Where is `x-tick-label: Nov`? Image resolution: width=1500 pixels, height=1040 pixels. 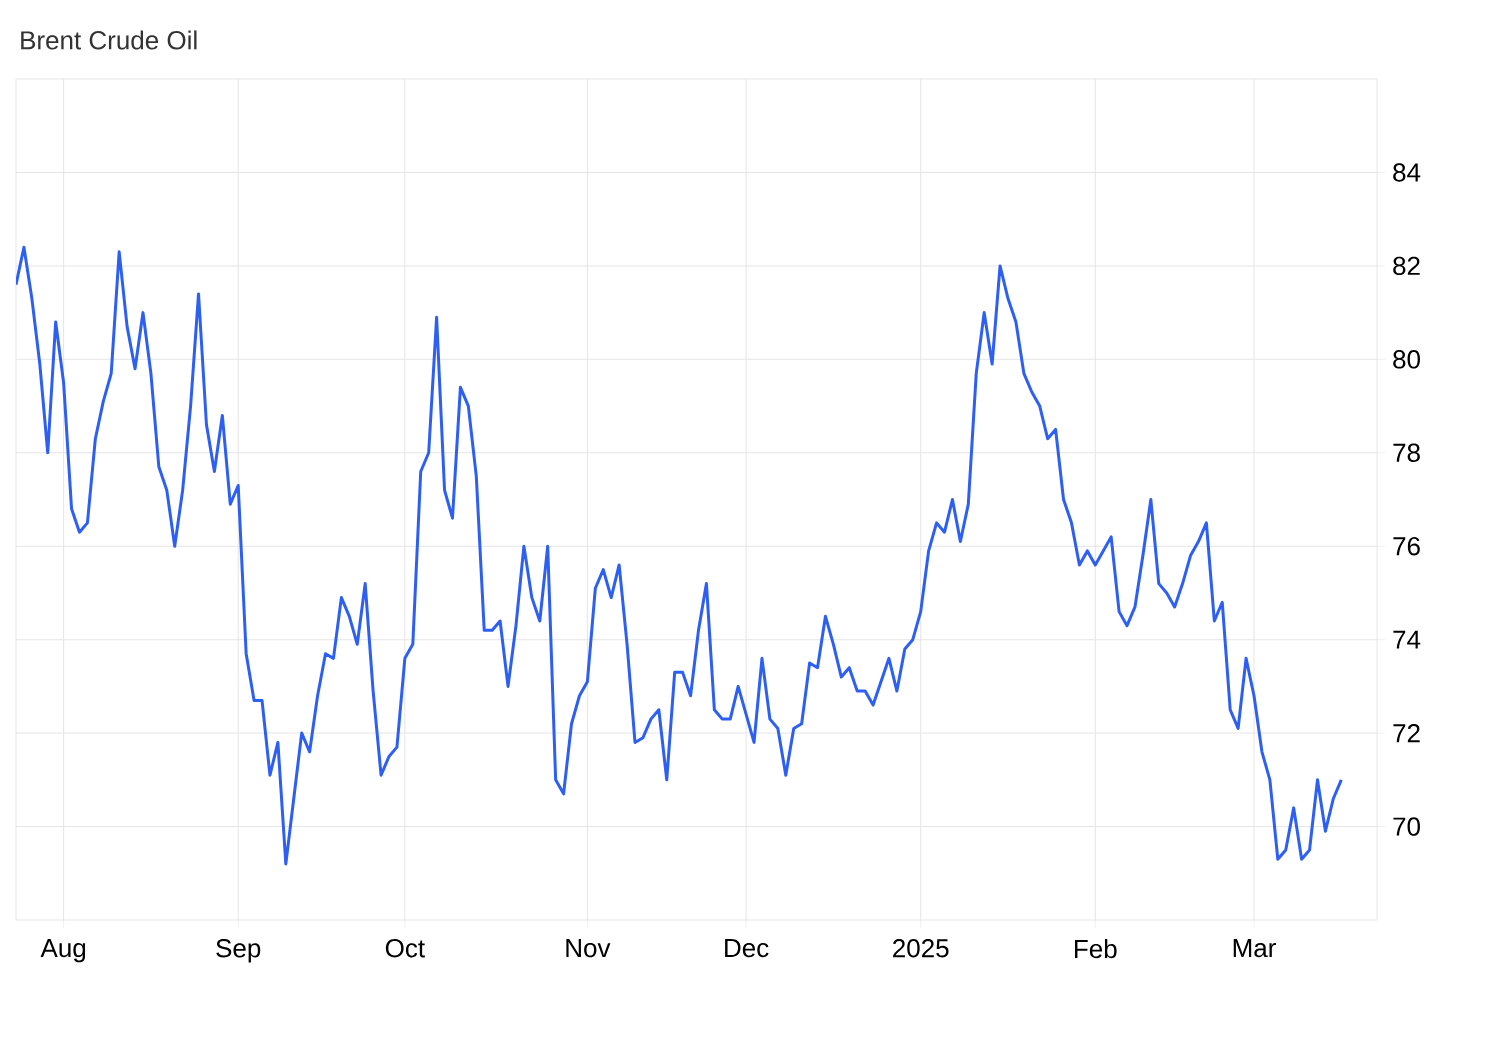 x-tick-label: Nov is located at coordinates (588, 948).